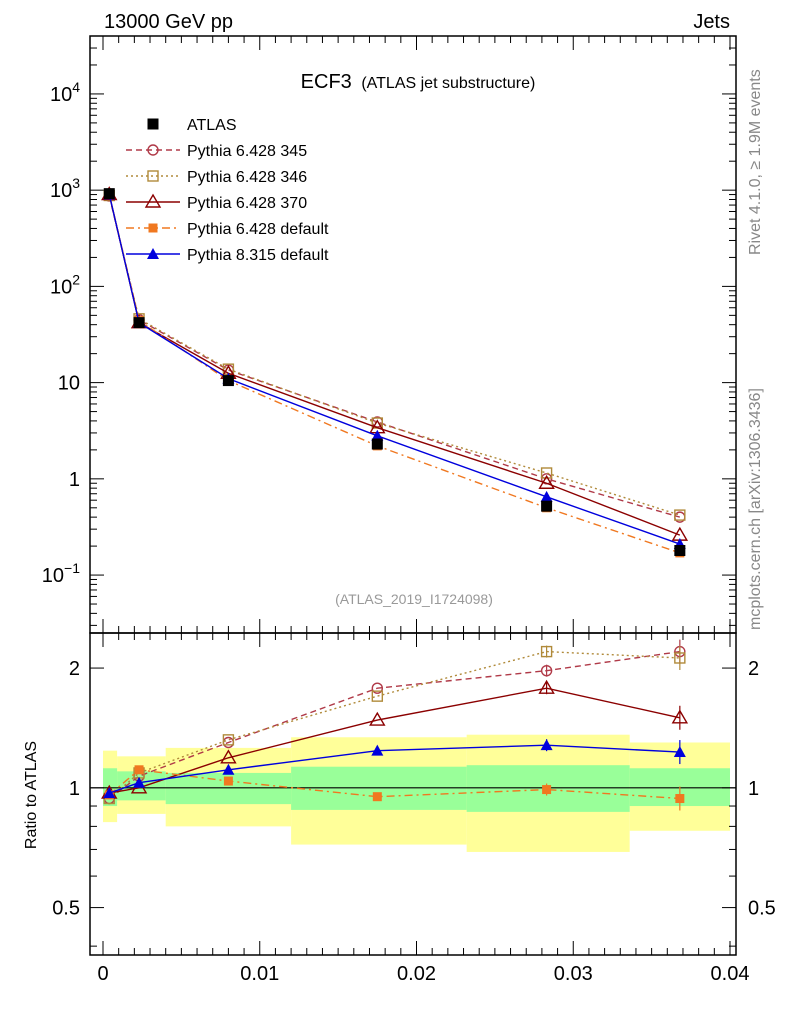 Image resolution: width=786 pixels, height=1024 pixels. I want to click on ytick-base: 1, so click(74, 480).